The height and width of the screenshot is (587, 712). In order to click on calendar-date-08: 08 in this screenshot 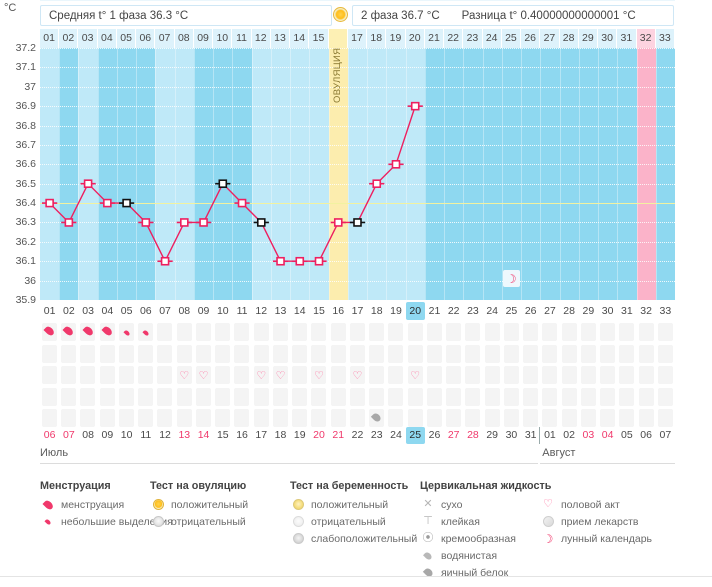, I will do `click(88, 435)`.